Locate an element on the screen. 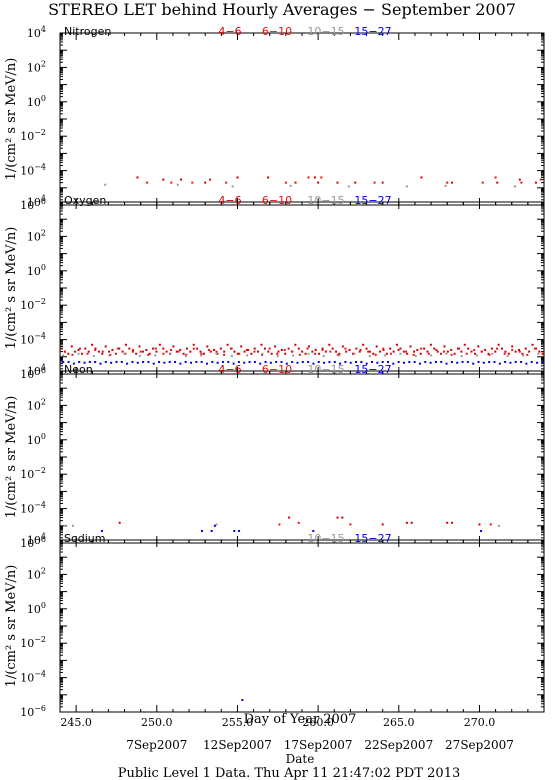 The image size is (555, 780). y-tick-label: 10⁰ is located at coordinates (36, 101).